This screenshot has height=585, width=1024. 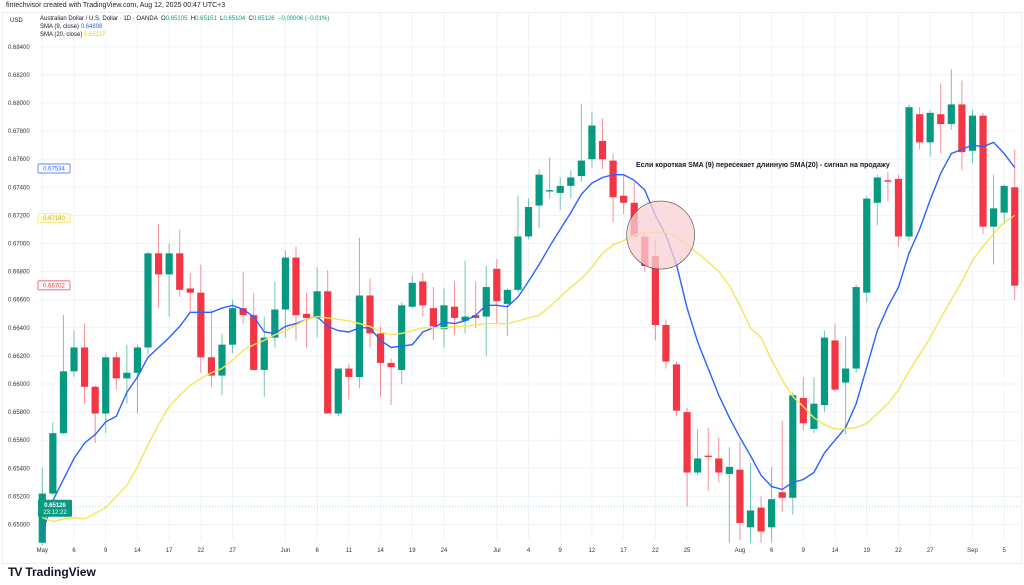 What do you see at coordinates (497, 551) in the screenshot?
I see `x-tick-label: Jul` at bounding box center [497, 551].